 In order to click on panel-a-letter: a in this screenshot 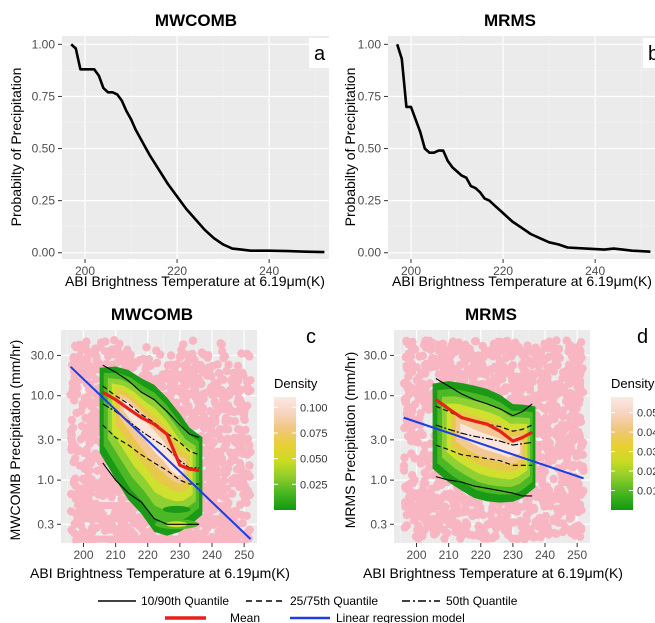, I will do `click(320, 54)`.